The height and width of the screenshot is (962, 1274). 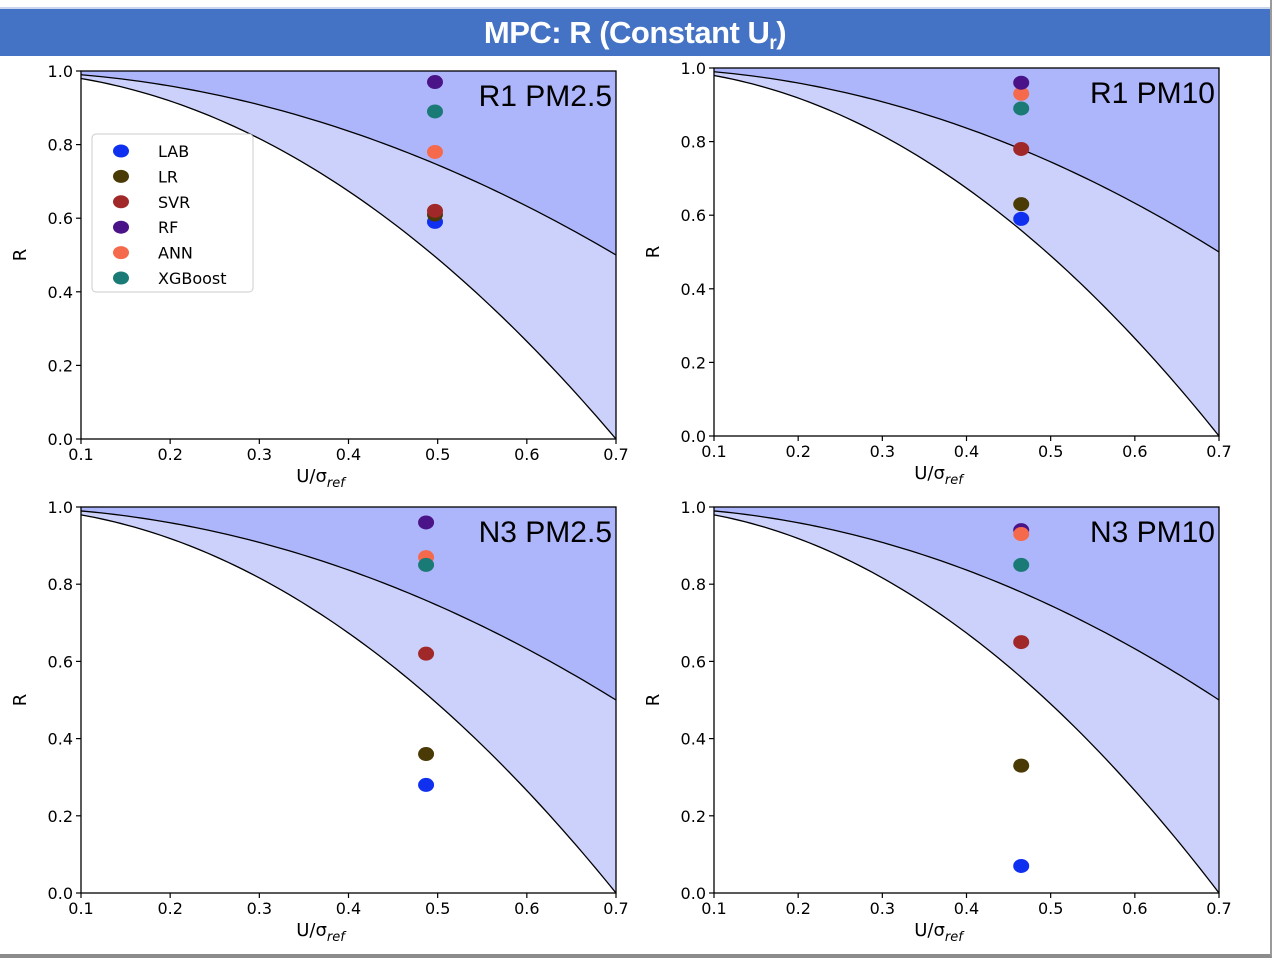 What do you see at coordinates (121, 151) in the screenshot?
I see `legend-marker-lab` at bounding box center [121, 151].